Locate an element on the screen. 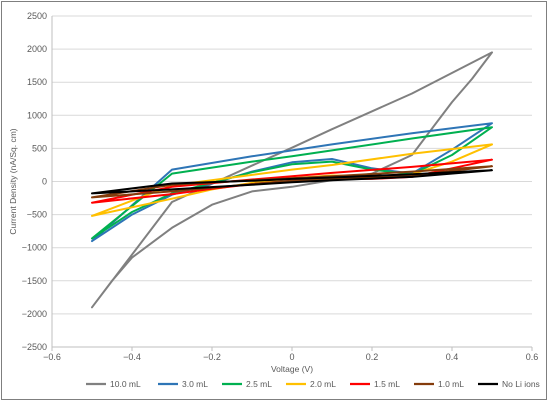  y-tick-label: 2000 is located at coordinates (37, 49).